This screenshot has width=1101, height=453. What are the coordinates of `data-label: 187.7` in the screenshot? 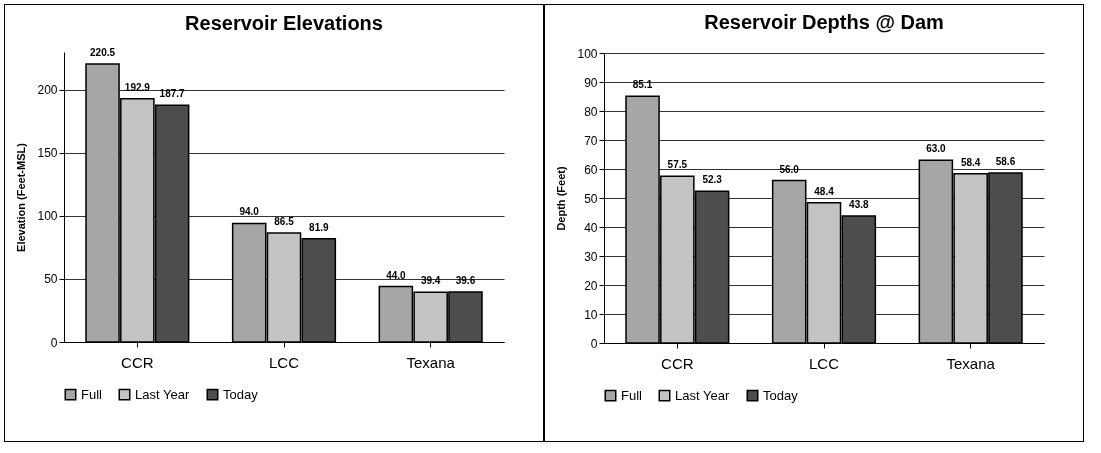 It's located at (172, 94).